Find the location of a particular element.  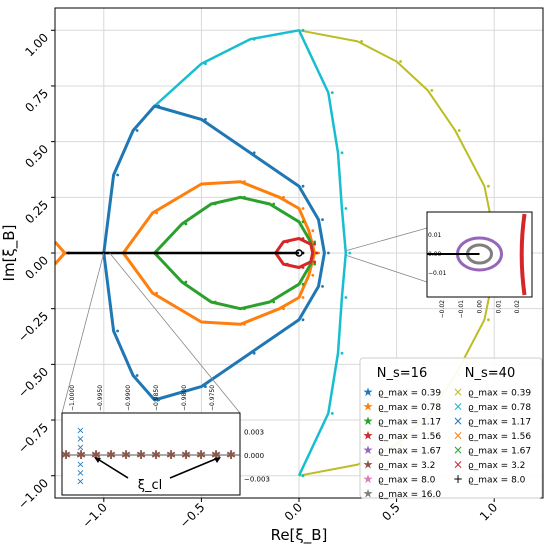

y-tick-label: 0.75 is located at coordinates (36, 100).